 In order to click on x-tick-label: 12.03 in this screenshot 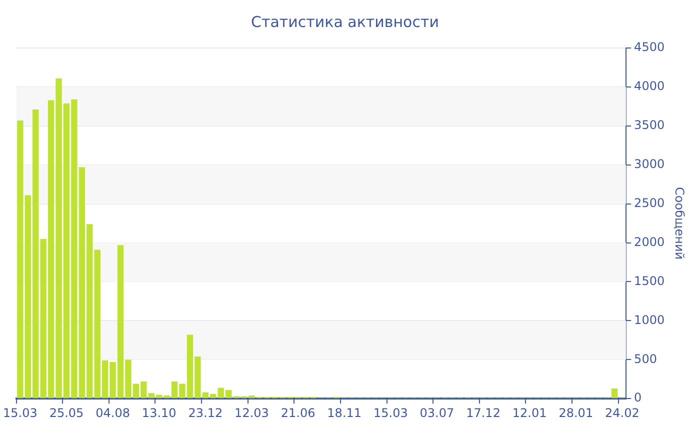, I will do `click(251, 413)`.